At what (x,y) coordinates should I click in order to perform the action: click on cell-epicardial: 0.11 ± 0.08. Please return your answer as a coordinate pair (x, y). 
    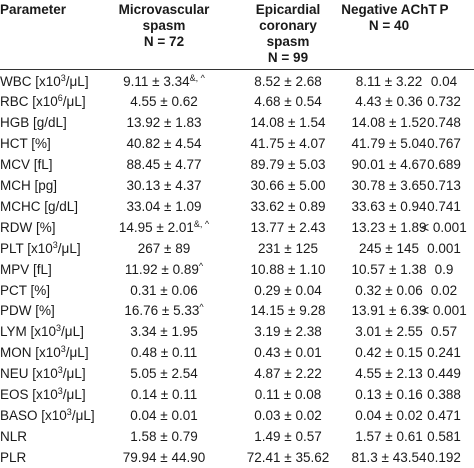
    Looking at the image, I should click on (288, 394).